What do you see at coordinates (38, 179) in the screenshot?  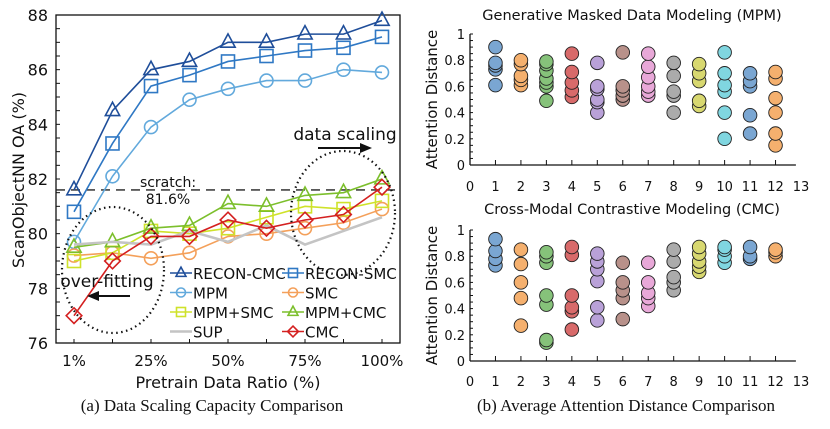 I see `y-tick-label: 82` at bounding box center [38, 179].